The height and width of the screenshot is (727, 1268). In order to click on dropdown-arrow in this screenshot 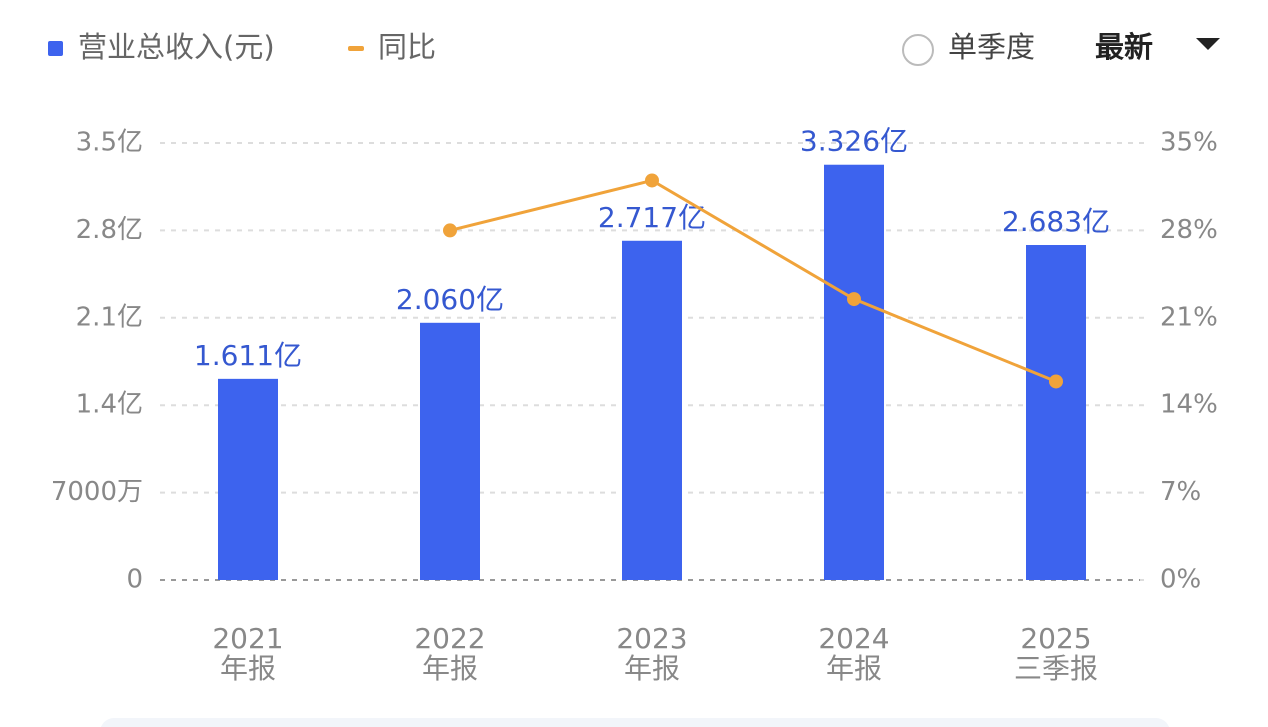, I will do `click(1208, 44)`.